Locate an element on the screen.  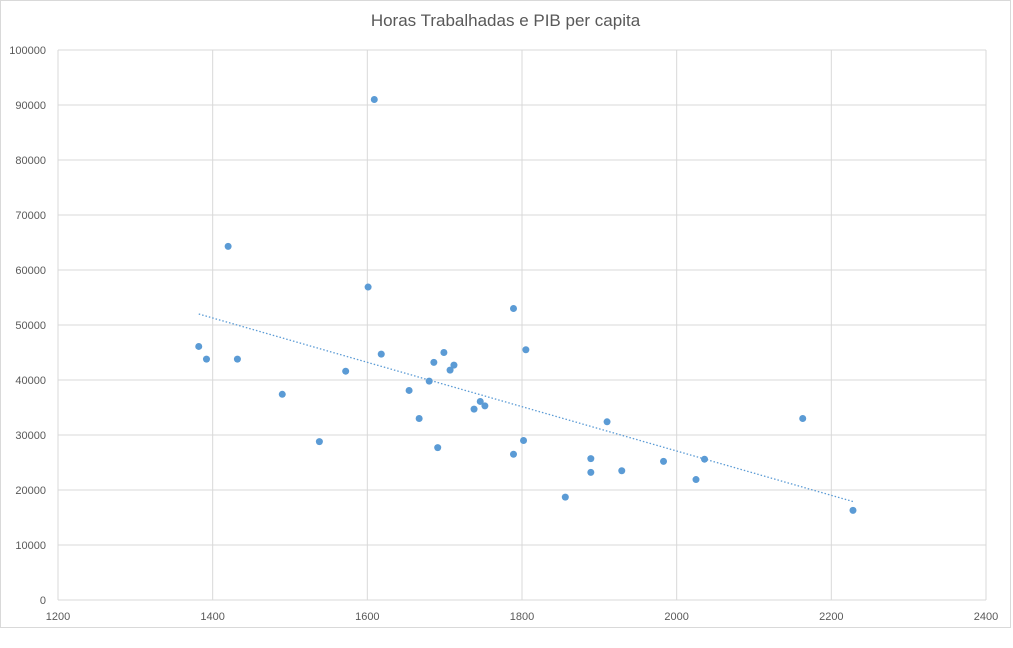
x-tick-label: 2200 is located at coordinates (831, 617).